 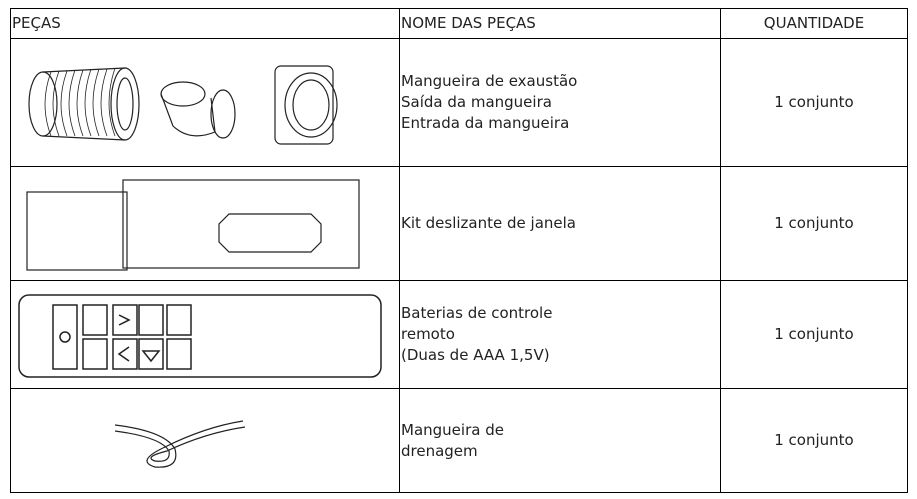 I want to click on drain-hose-illustration, so click(x=180, y=443).